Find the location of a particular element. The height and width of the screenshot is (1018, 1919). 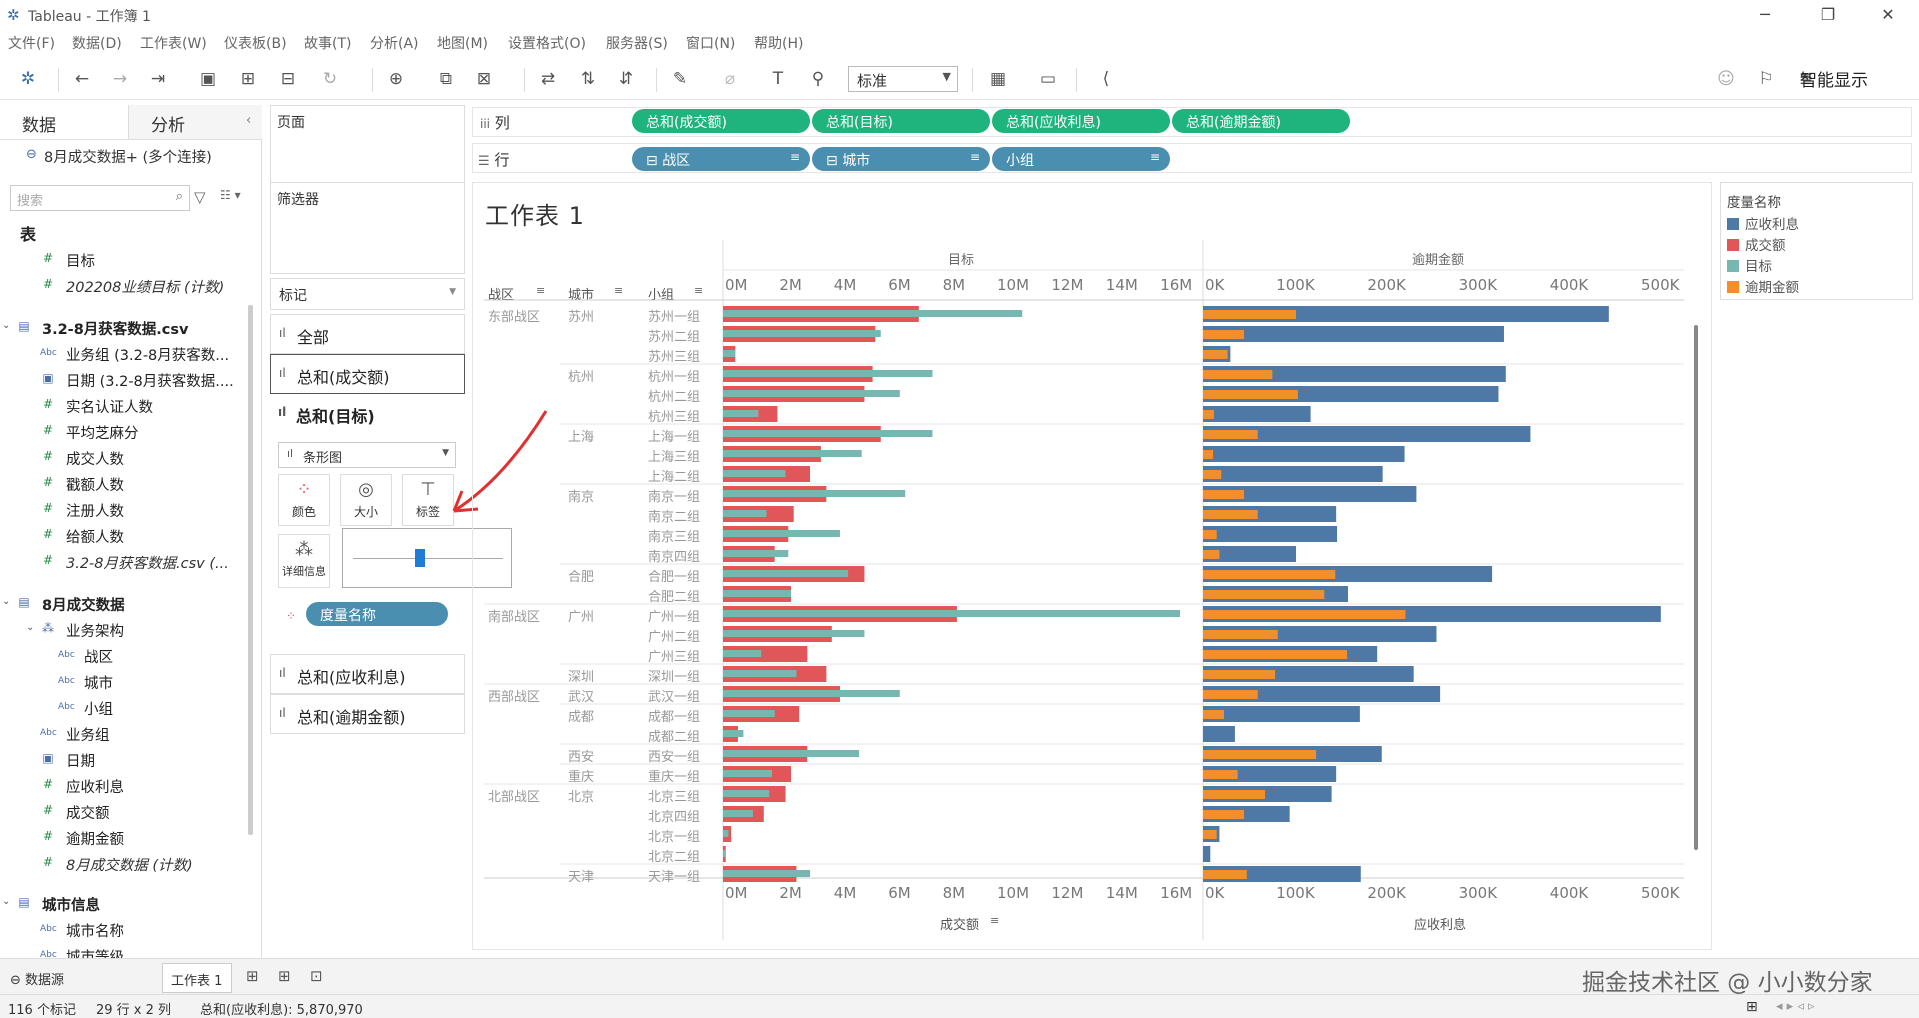

menu-help: 帮助(H) is located at coordinates (779, 44).